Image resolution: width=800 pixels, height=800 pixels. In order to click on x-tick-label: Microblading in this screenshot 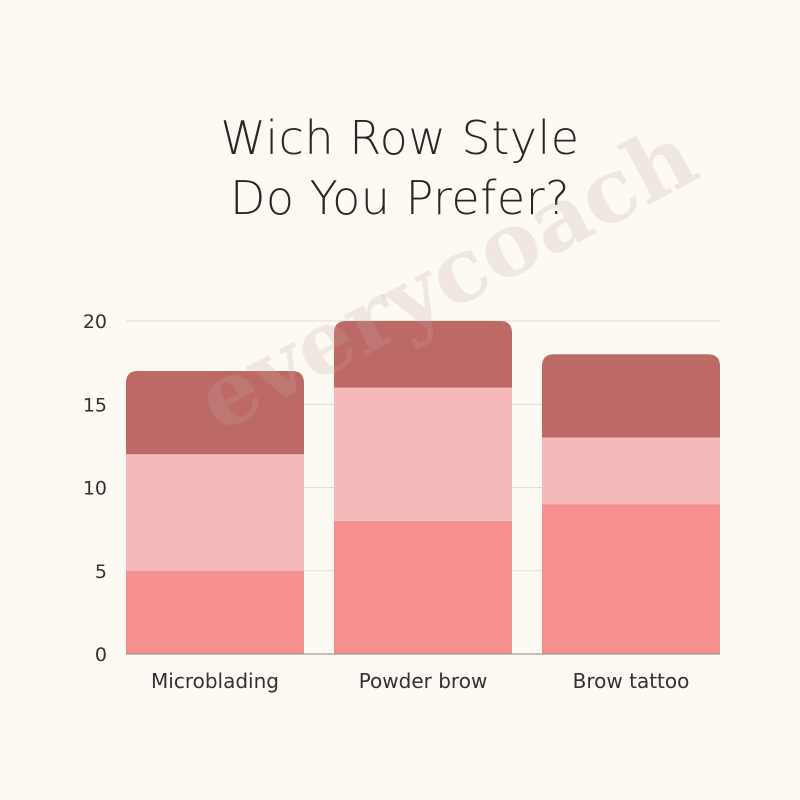, I will do `click(215, 681)`.